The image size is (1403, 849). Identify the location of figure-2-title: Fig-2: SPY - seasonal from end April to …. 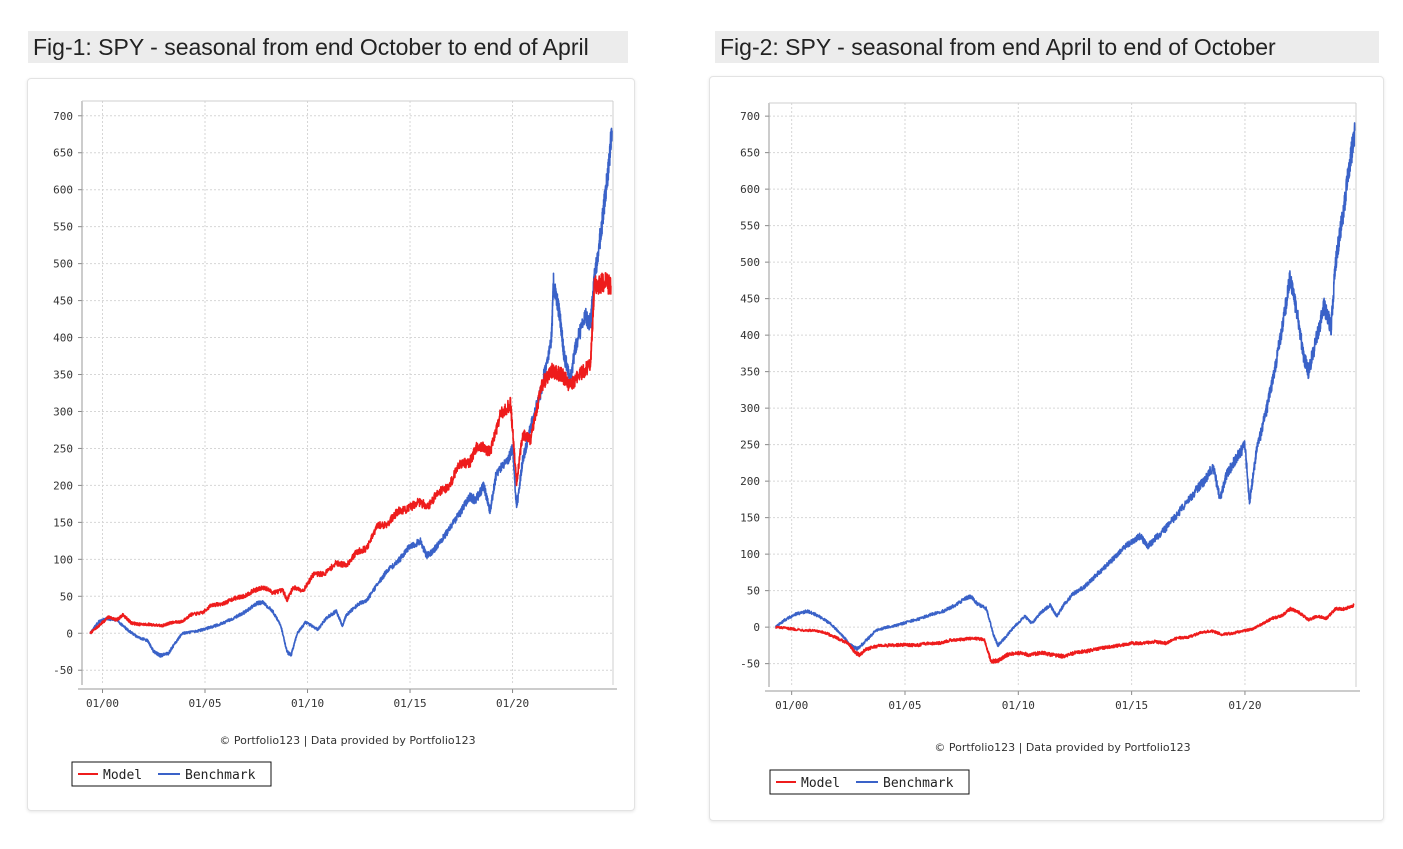
(1047, 47).